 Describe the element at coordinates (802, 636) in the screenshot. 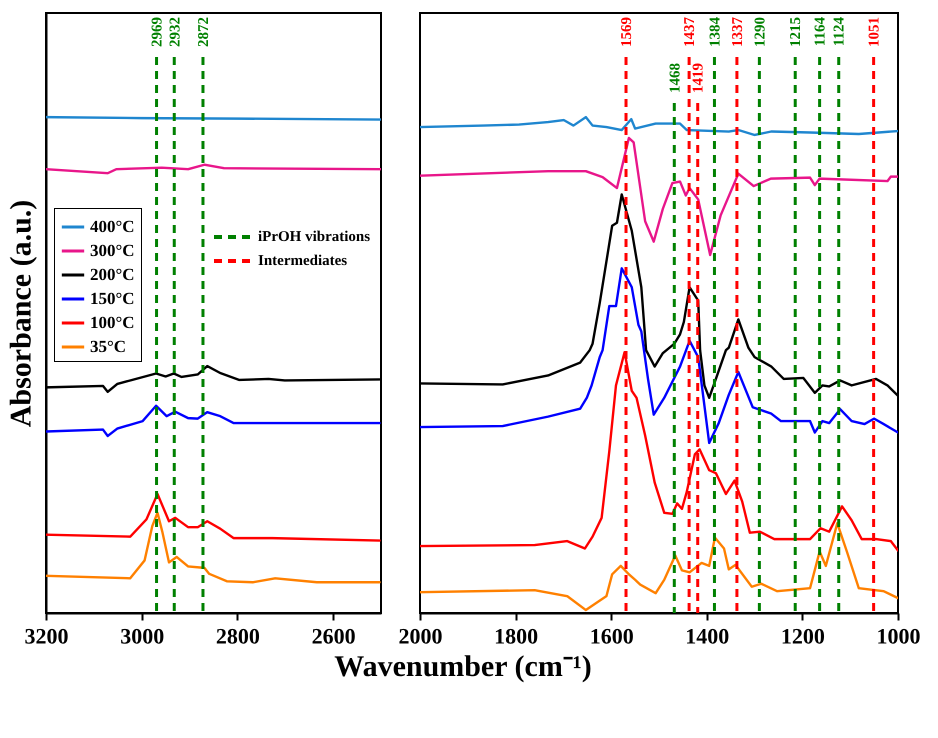

I see `x-tick-label: 1200` at that location.